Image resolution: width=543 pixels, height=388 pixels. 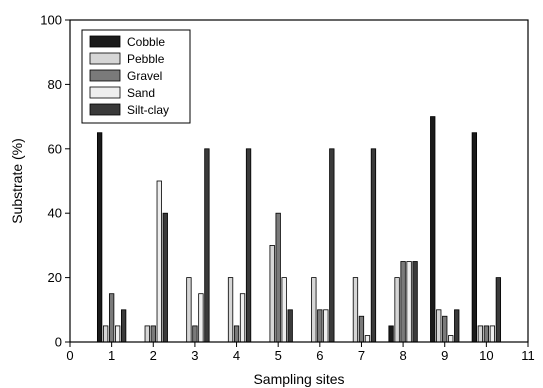 I want to click on x-tick-label: 0, so click(x=69, y=355).